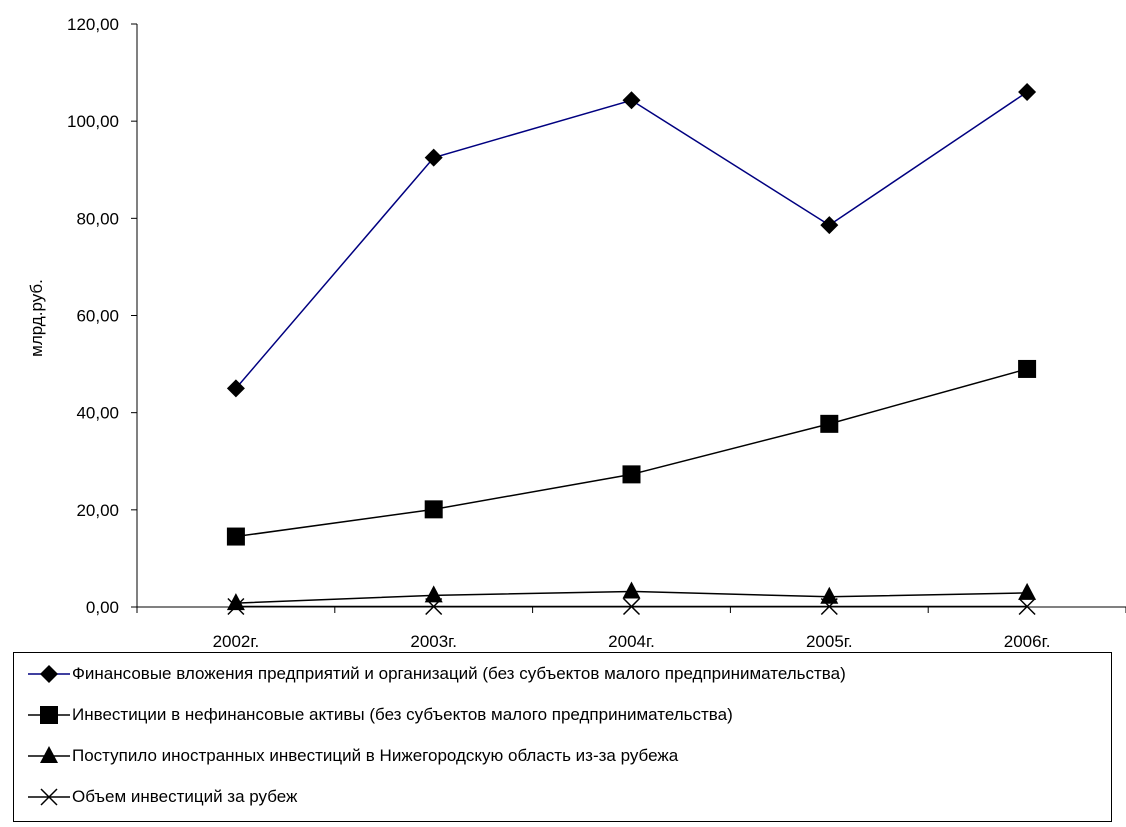 The image size is (1126, 827). What do you see at coordinates (93, 121) in the screenshot?
I see `y-tick-label: 100,00` at bounding box center [93, 121].